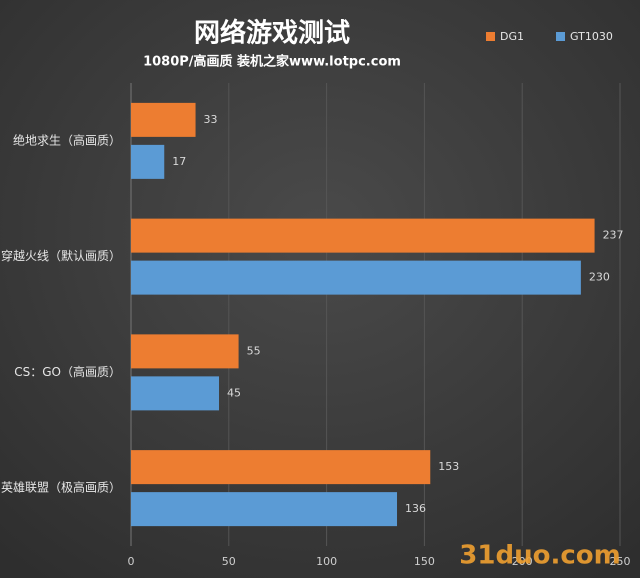 The height and width of the screenshot is (578, 640). Describe the element at coordinates (599, 277) in the screenshot. I see `data-label: 230` at that location.